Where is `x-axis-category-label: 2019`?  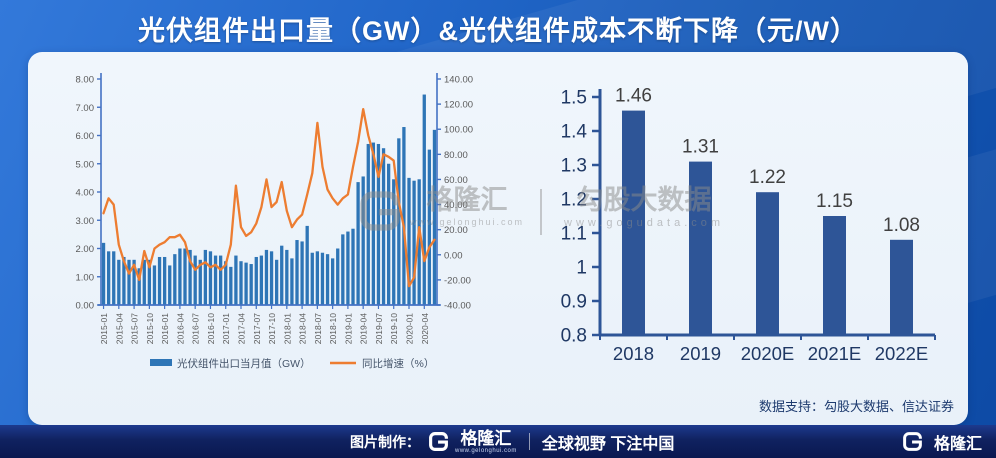 x-axis-category-label: 2019 is located at coordinates (700, 353).